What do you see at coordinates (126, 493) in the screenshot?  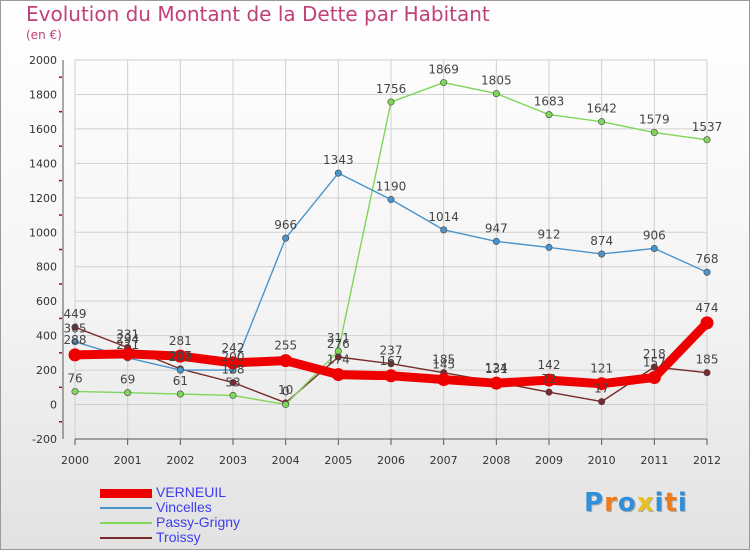 I see `legend-swatch-verneuil` at bounding box center [126, 493].